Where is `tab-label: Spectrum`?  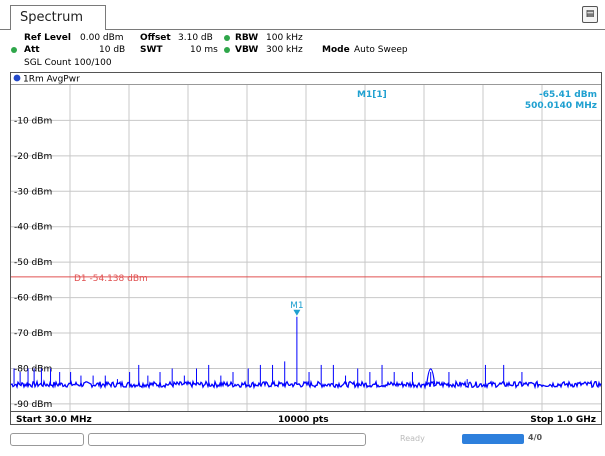
tab-label: Spectrum is located at coordinates (51, 17).